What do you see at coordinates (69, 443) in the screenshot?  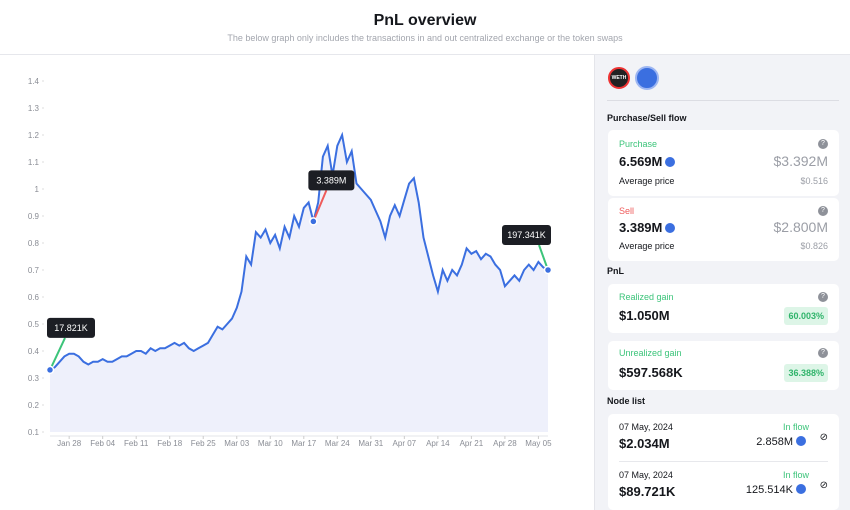 I see `x-tick-label: Jan 28` at bounding box center [69, 443].